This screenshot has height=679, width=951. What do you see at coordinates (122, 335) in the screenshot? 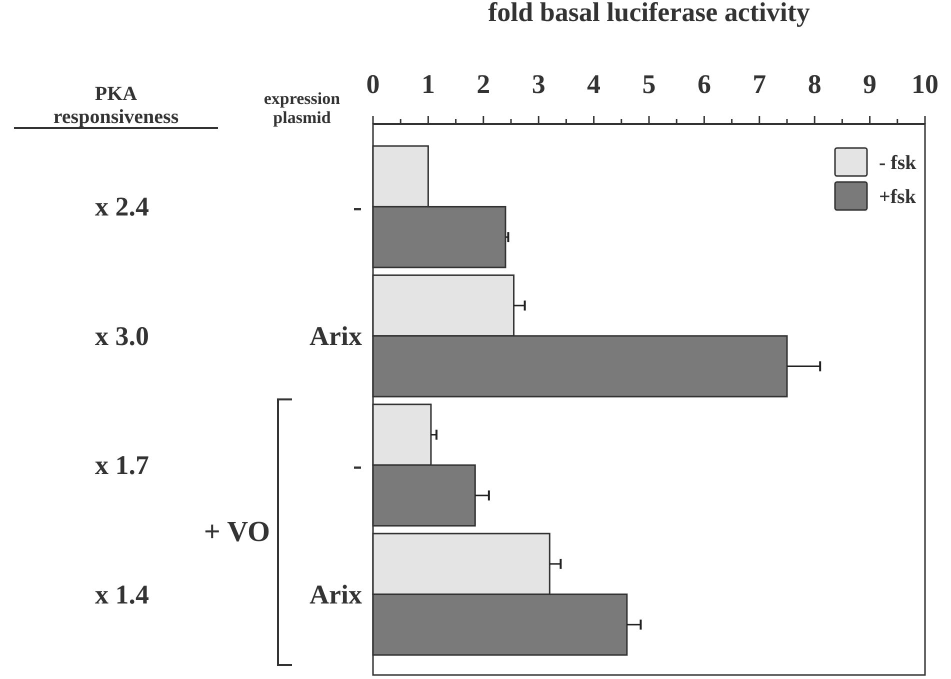
I see `y2-tick-label: x 3.0` at bounding box center [122, 335].